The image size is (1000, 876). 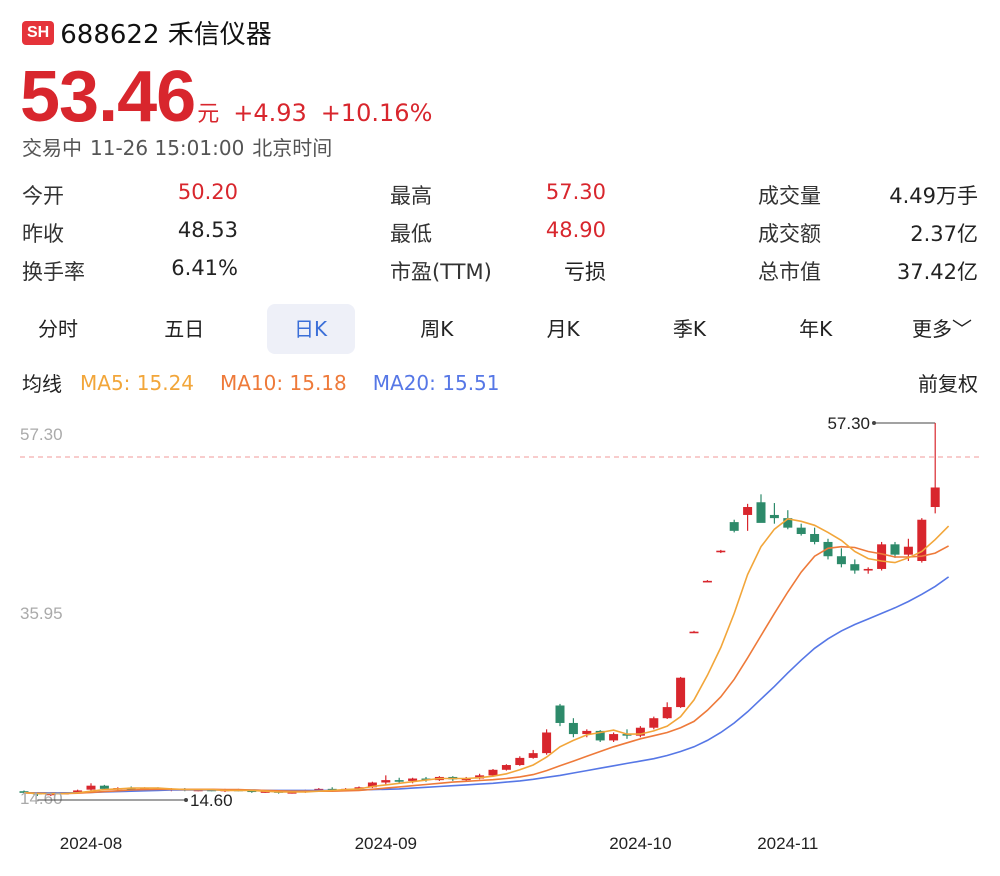 I want to click on x-tick-label: 2024-08, so click(x=91, y=843).